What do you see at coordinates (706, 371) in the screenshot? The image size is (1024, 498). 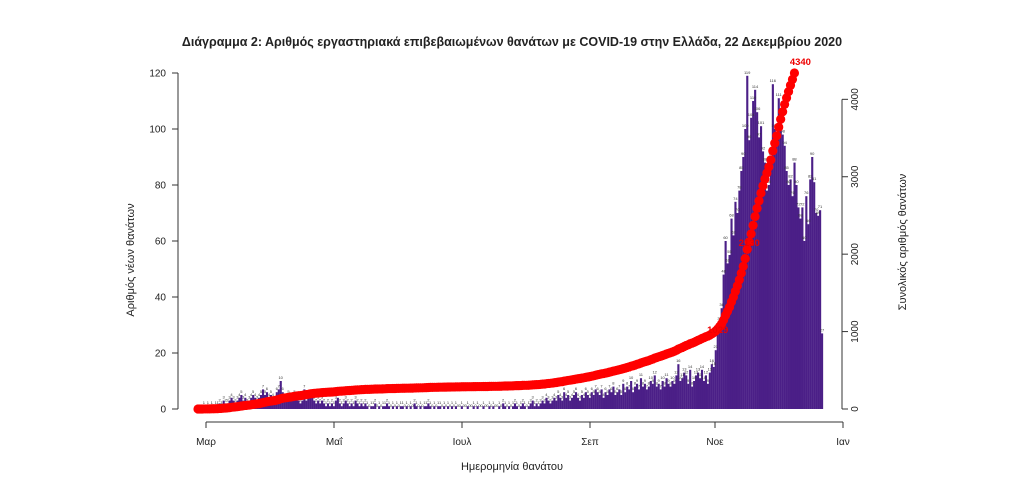 I see `bar-value-label: 12` at bounding box center [706, 371].